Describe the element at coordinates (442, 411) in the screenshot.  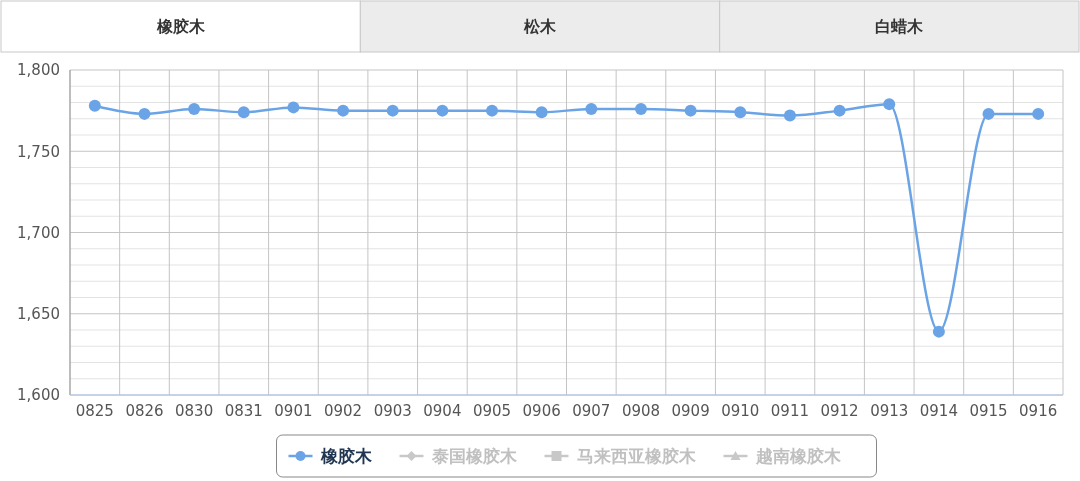
I see `x-tick-label: 0904` at that location.